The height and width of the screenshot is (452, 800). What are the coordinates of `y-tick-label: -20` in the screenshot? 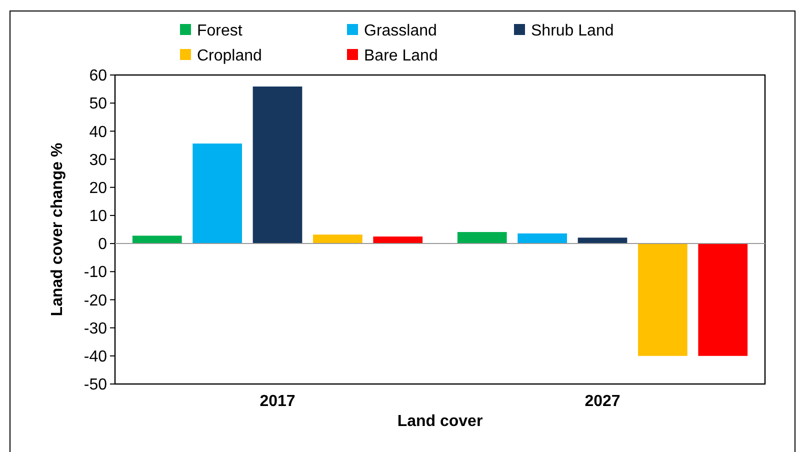 It's located at (96, 301).